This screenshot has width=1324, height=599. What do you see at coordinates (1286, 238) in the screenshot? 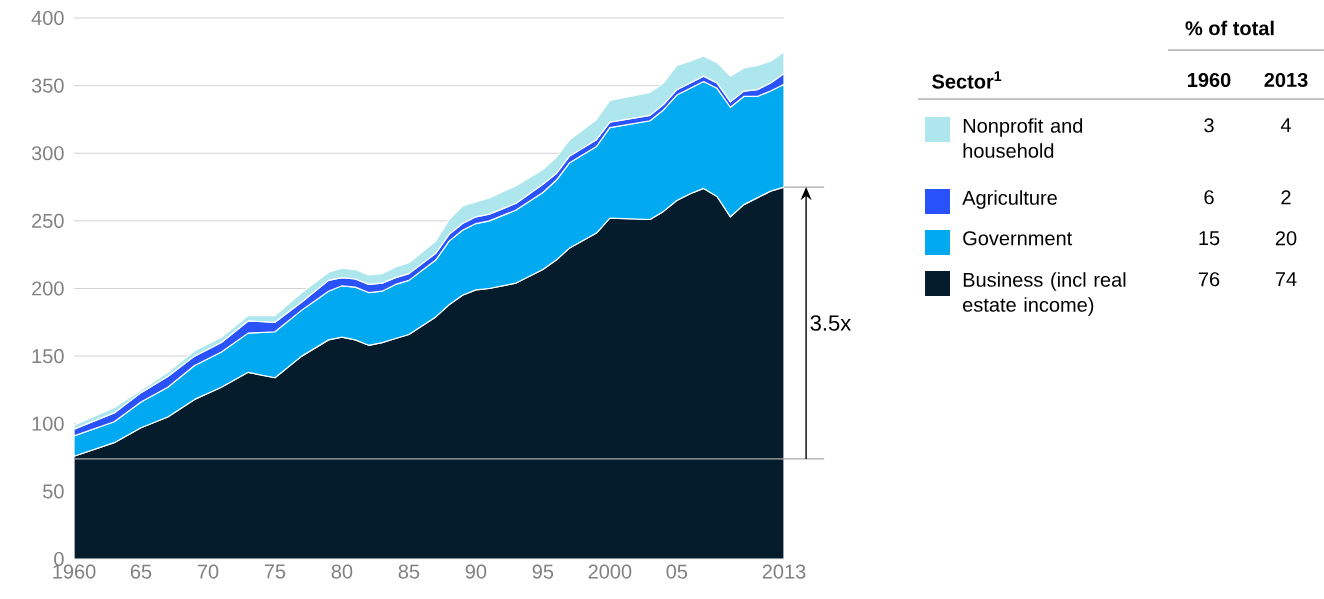
I see `text: 20` at bounding box center [1286, 238].